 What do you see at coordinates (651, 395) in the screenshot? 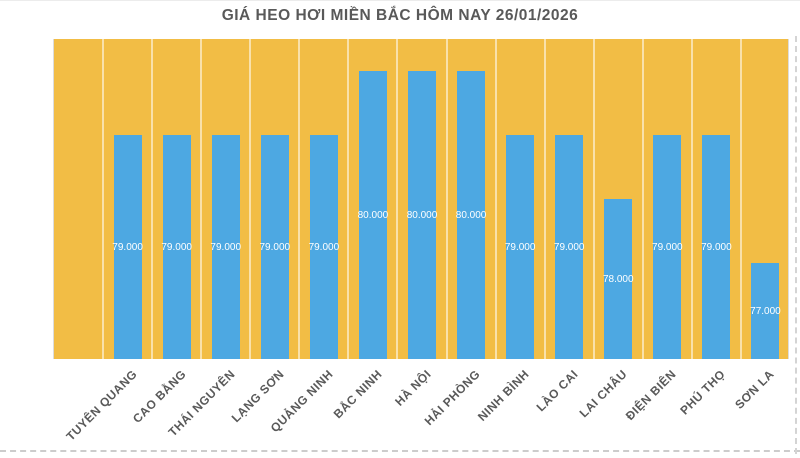
I see `category-label: ĐIỆN BIÊN` at bounding box center [651, 395].